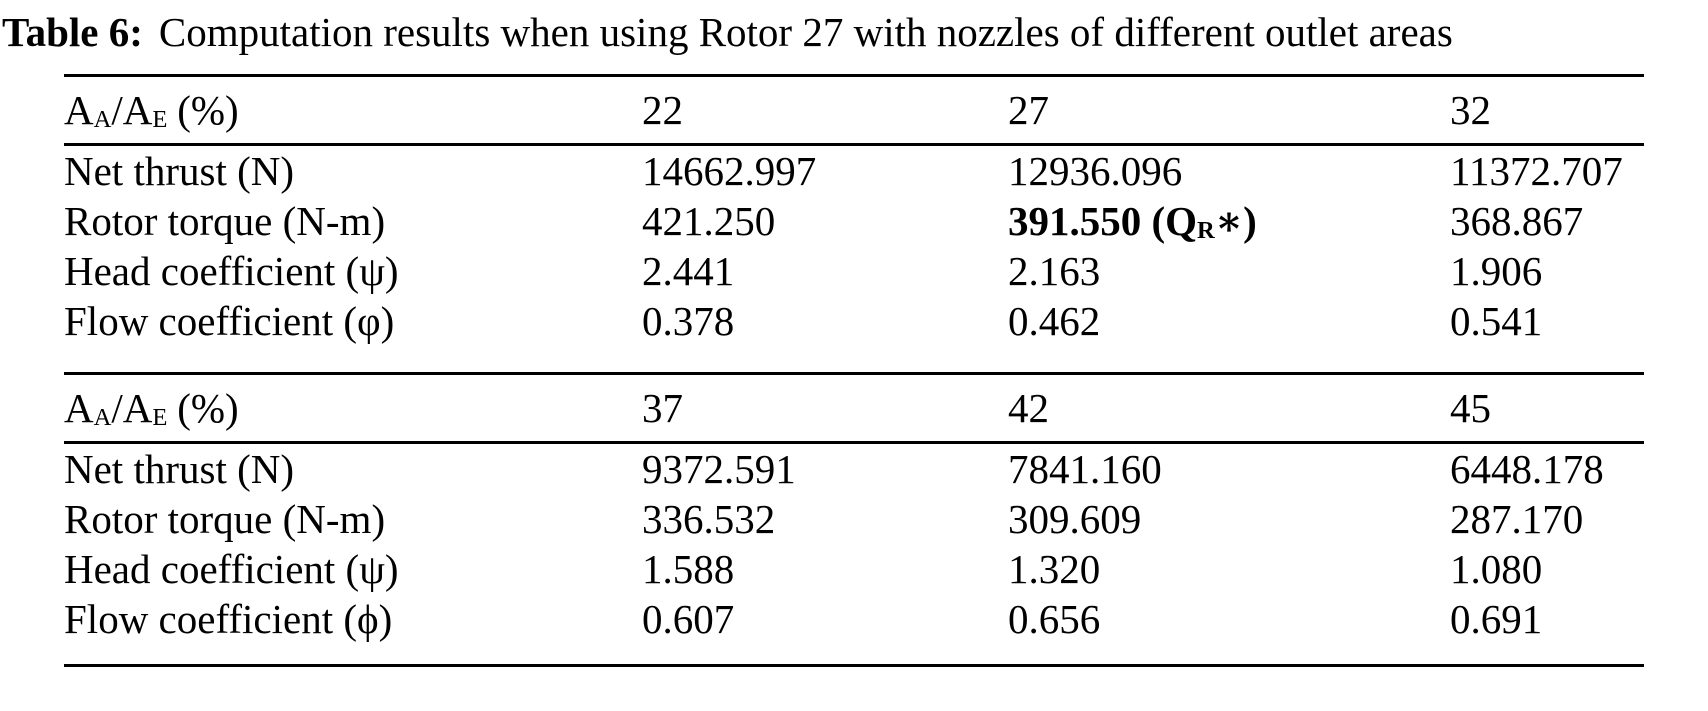 This screenshot has width=1708, height=711. What do you see at coordinates (229, 321) in the screenshot?
I see `row-label: Flow coefficient (φ)` at bounding box center [229, 321].